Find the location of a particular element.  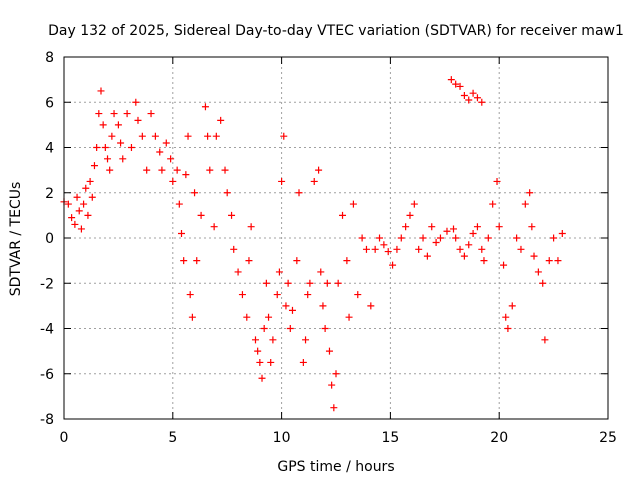

x-tick-labels: 0 5 10 15 20 25 is located at coordinates (338, 438).